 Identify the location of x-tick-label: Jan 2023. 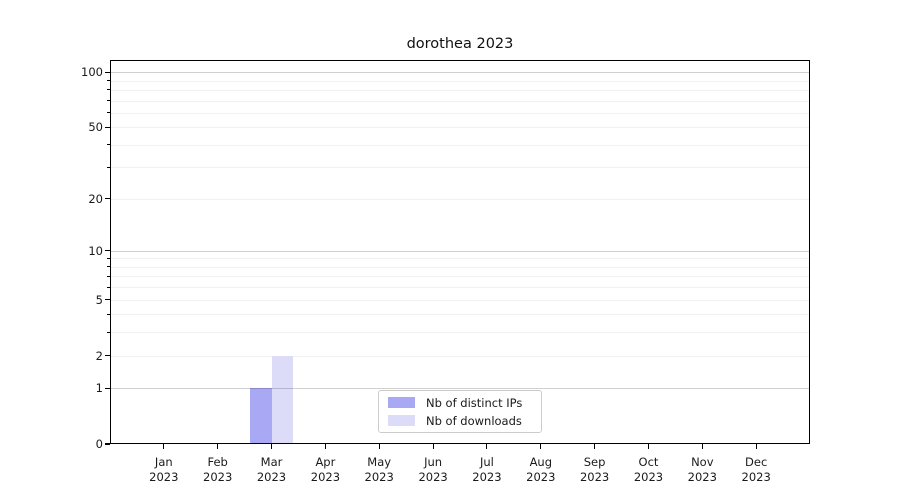
(164, 469).